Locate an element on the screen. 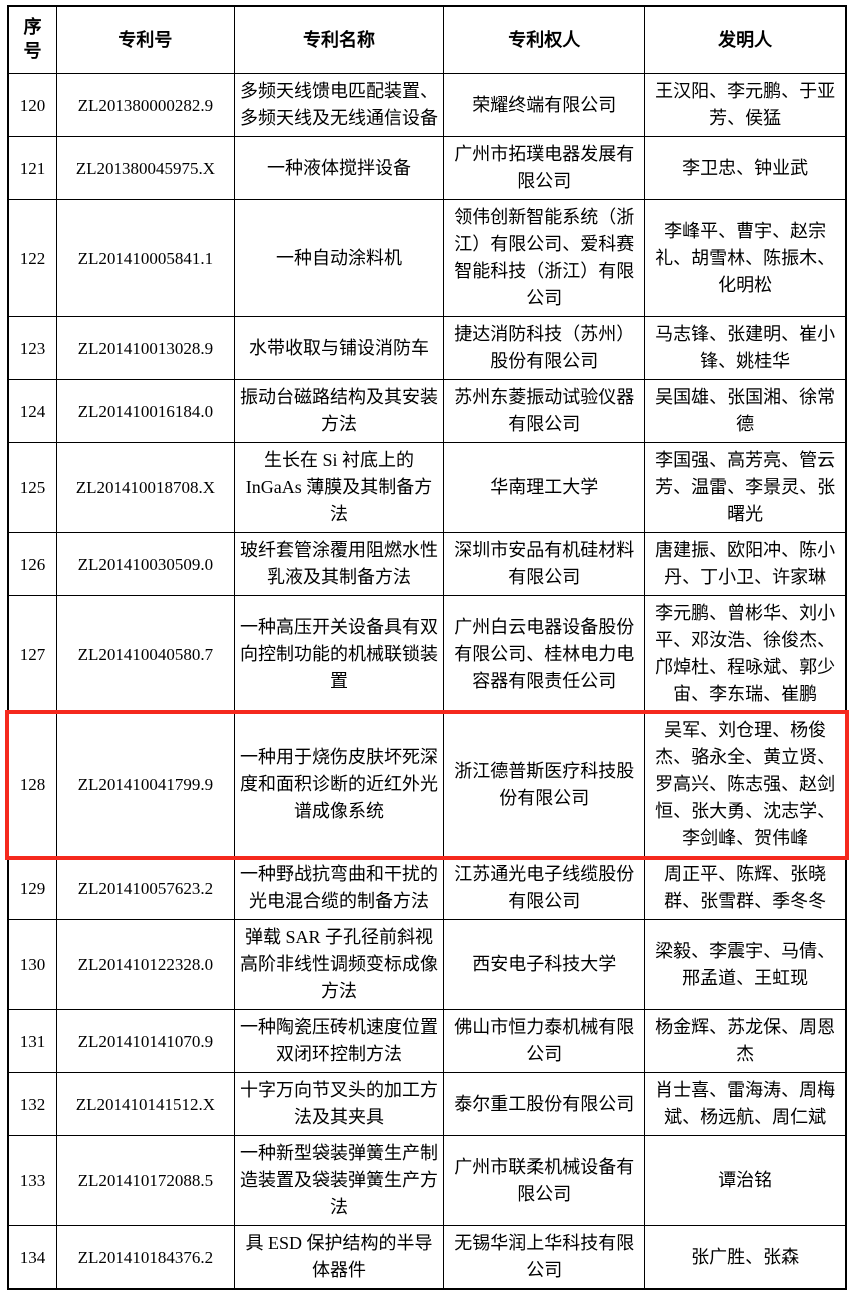 This screenshot has height=1296, width=853. cell-patent-number: ZL201410030509.0 is located at coordinates (145, 564).